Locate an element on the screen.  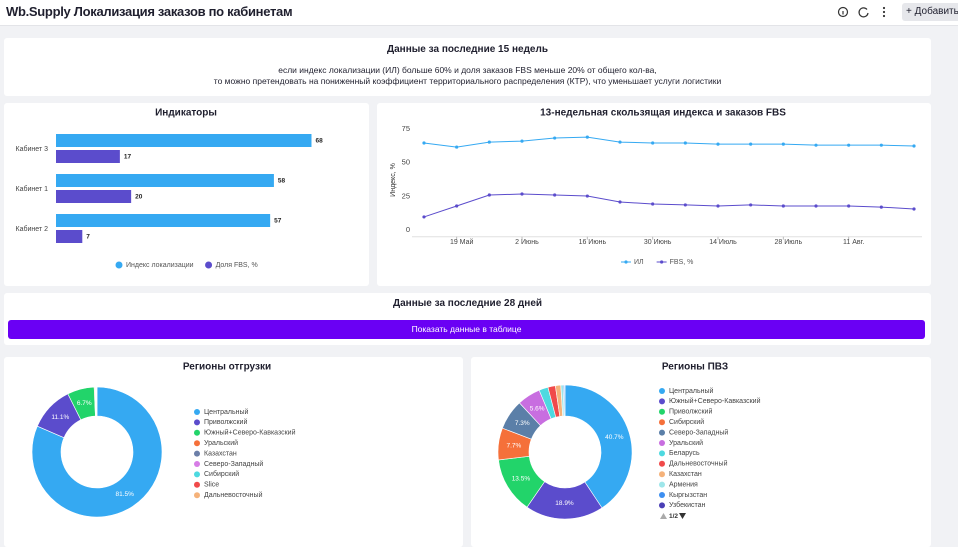
legend-label: ИЛ is located at coordinates (639, 262).